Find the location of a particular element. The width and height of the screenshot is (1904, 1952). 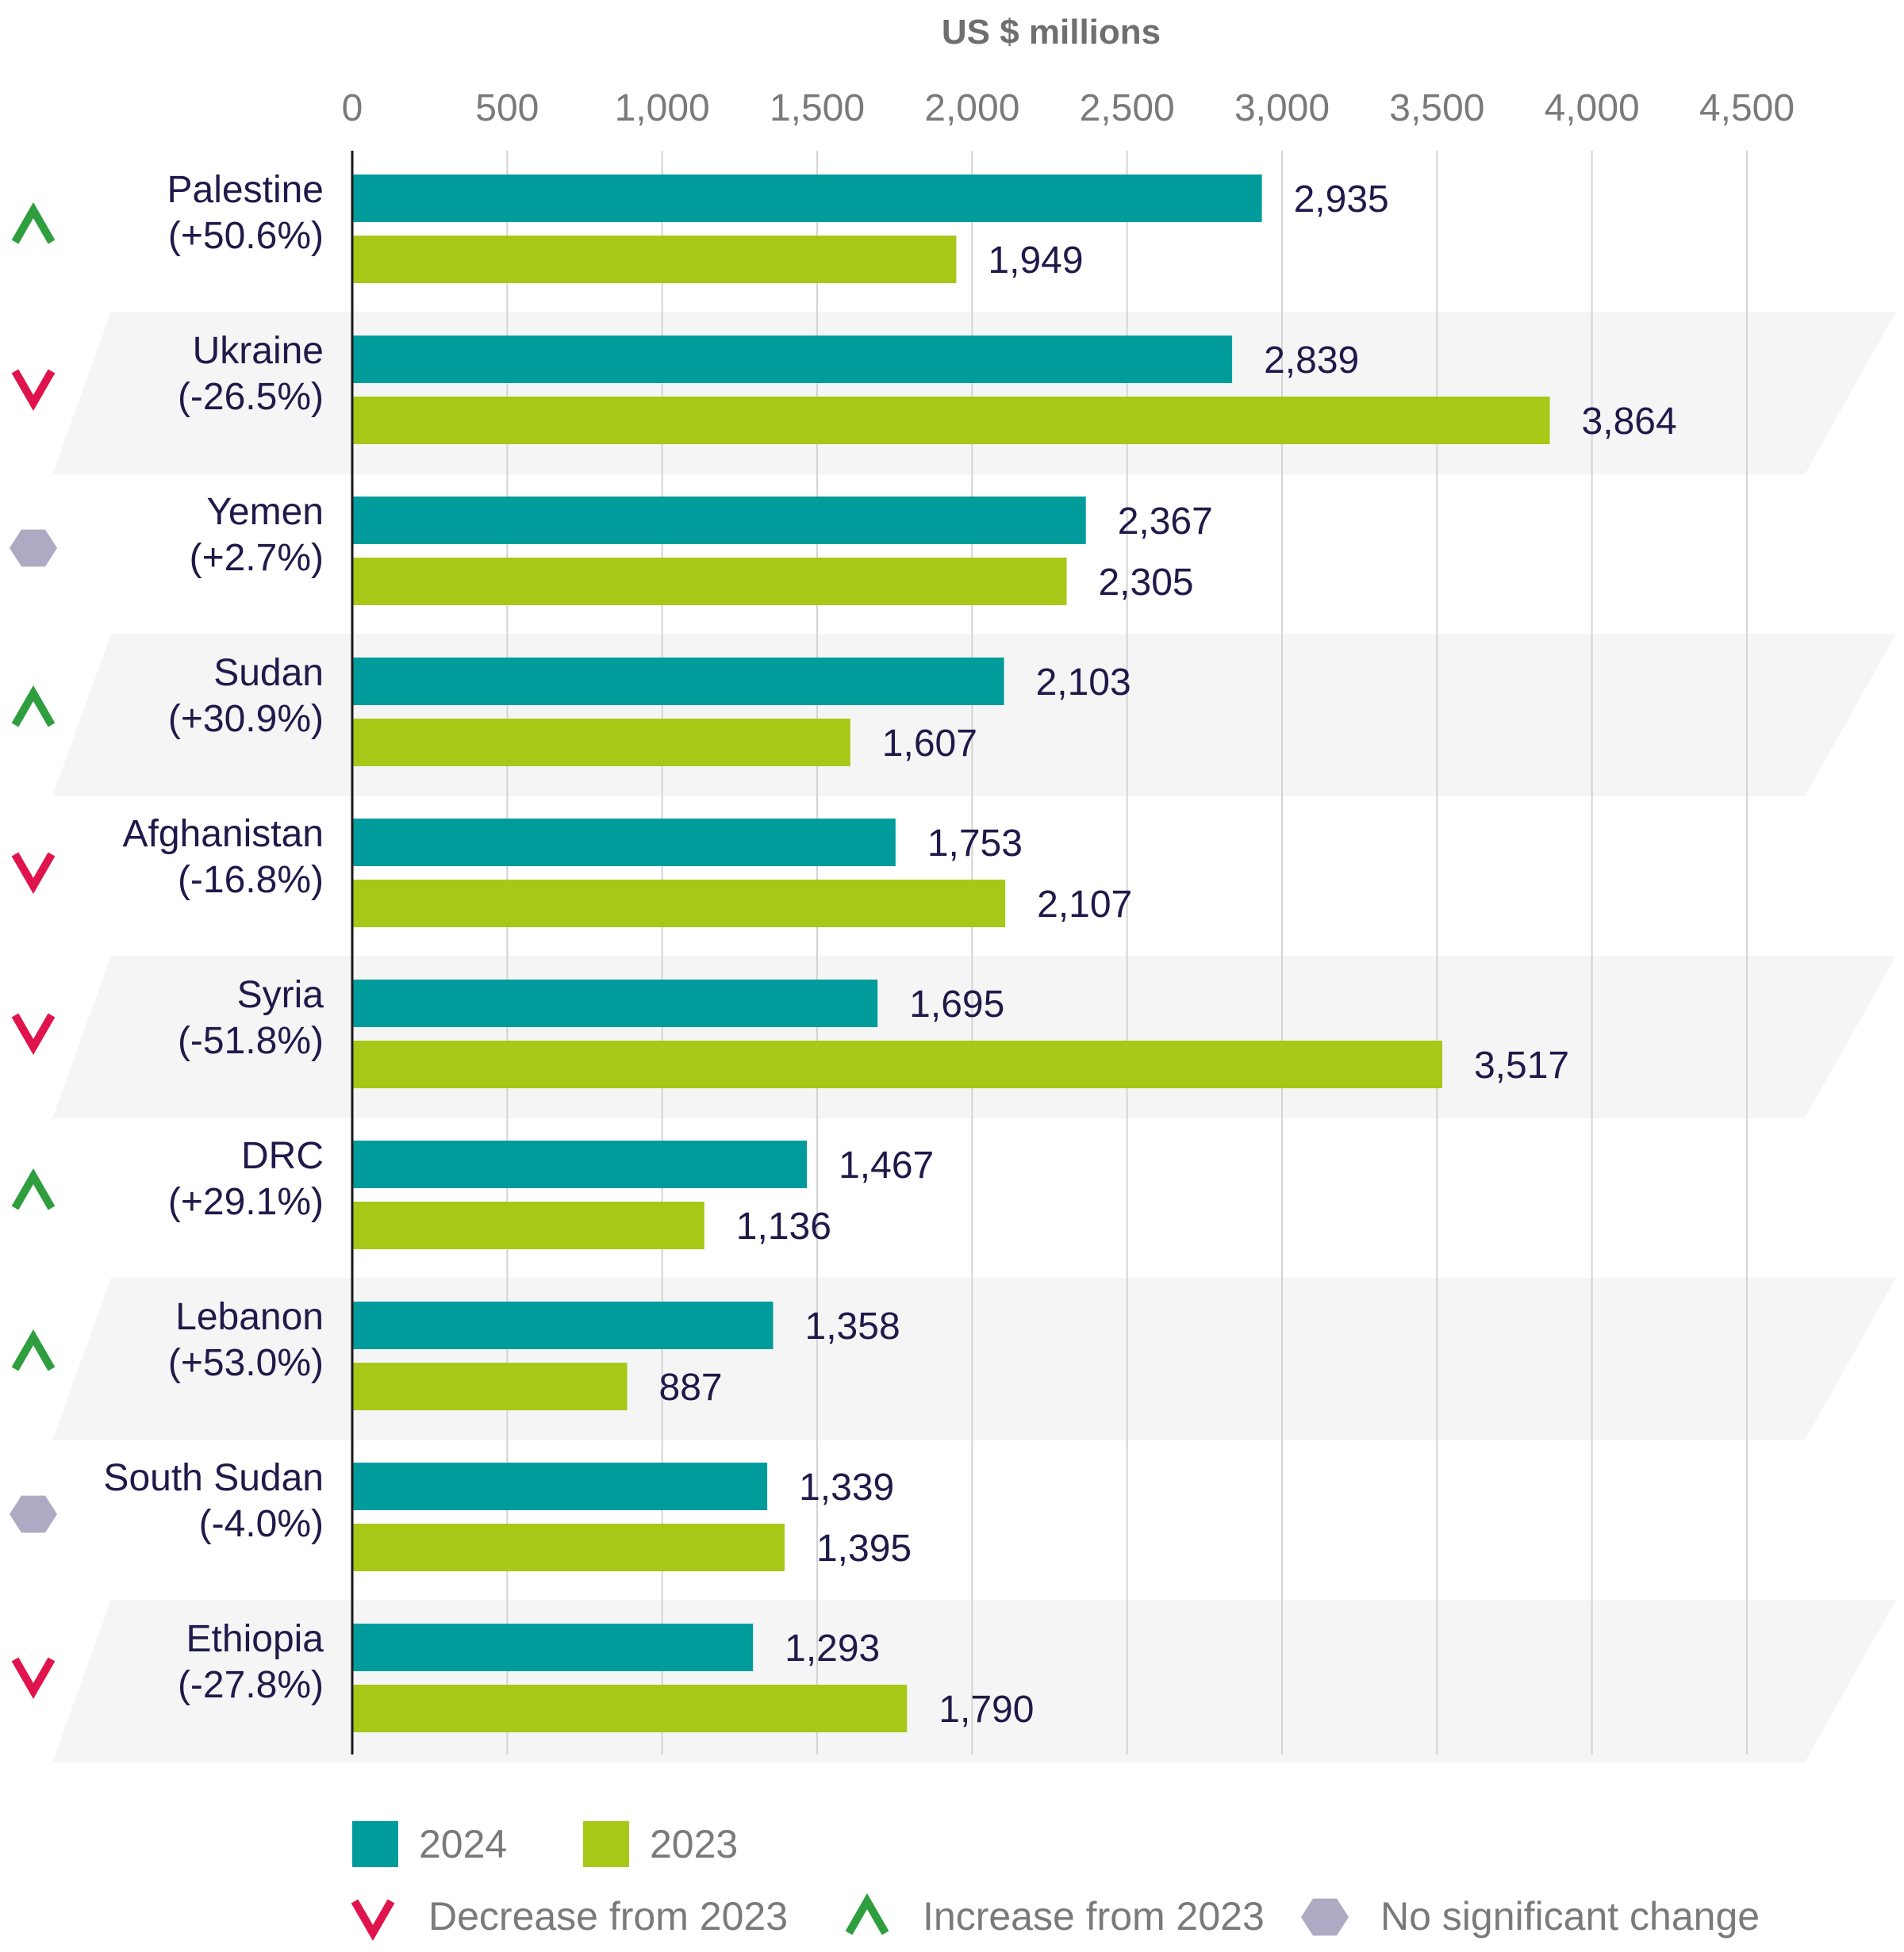

legend-swatch-2024 is located at coordinates (375, 1844).